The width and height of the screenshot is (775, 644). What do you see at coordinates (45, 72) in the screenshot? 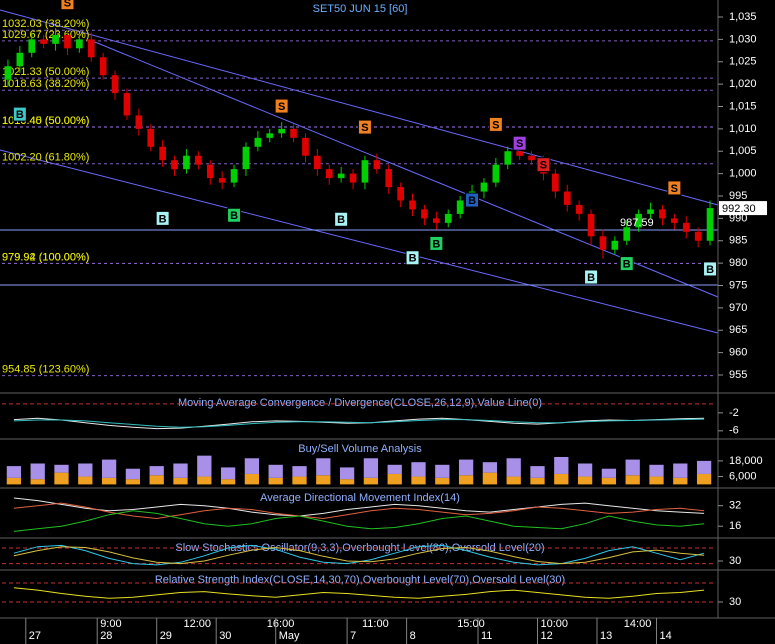
I see `level-label: 1021.33 (50.00%)` at bounding box center [45, 72].